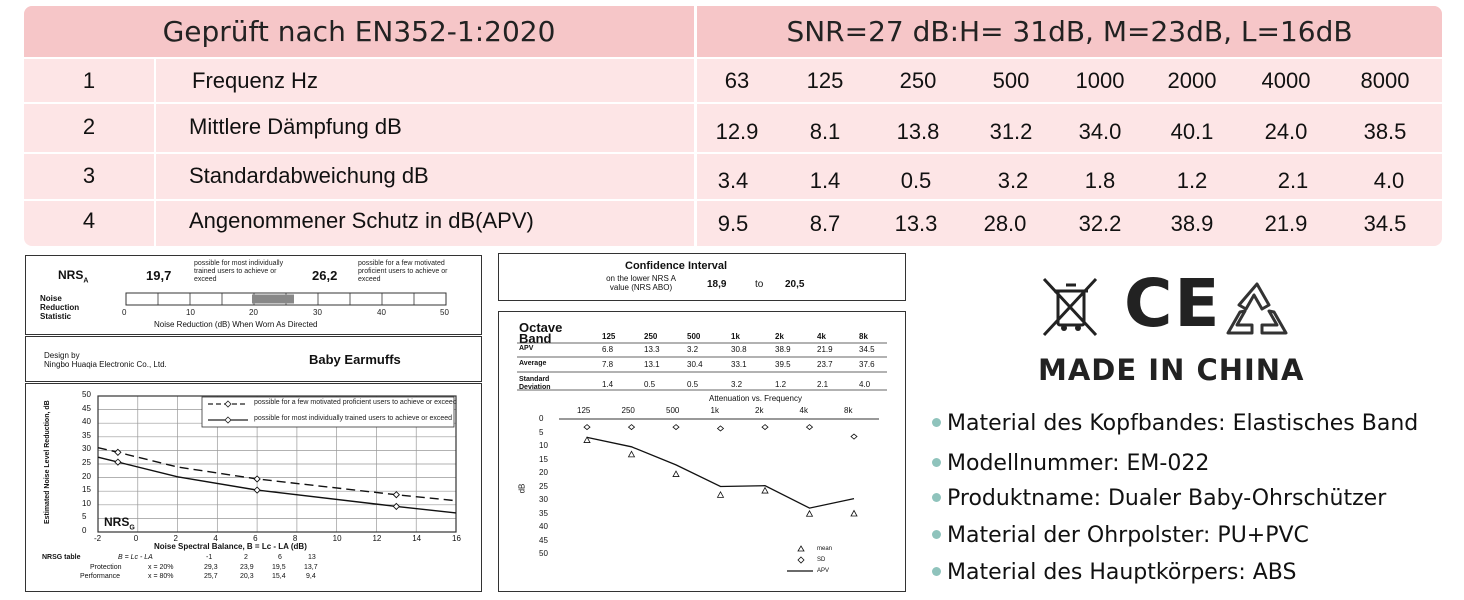  What do you see at coordinates (211, 576) in the screenshot?
I see `nrsg-cell: 25,7` at bounding box center [211, 576].